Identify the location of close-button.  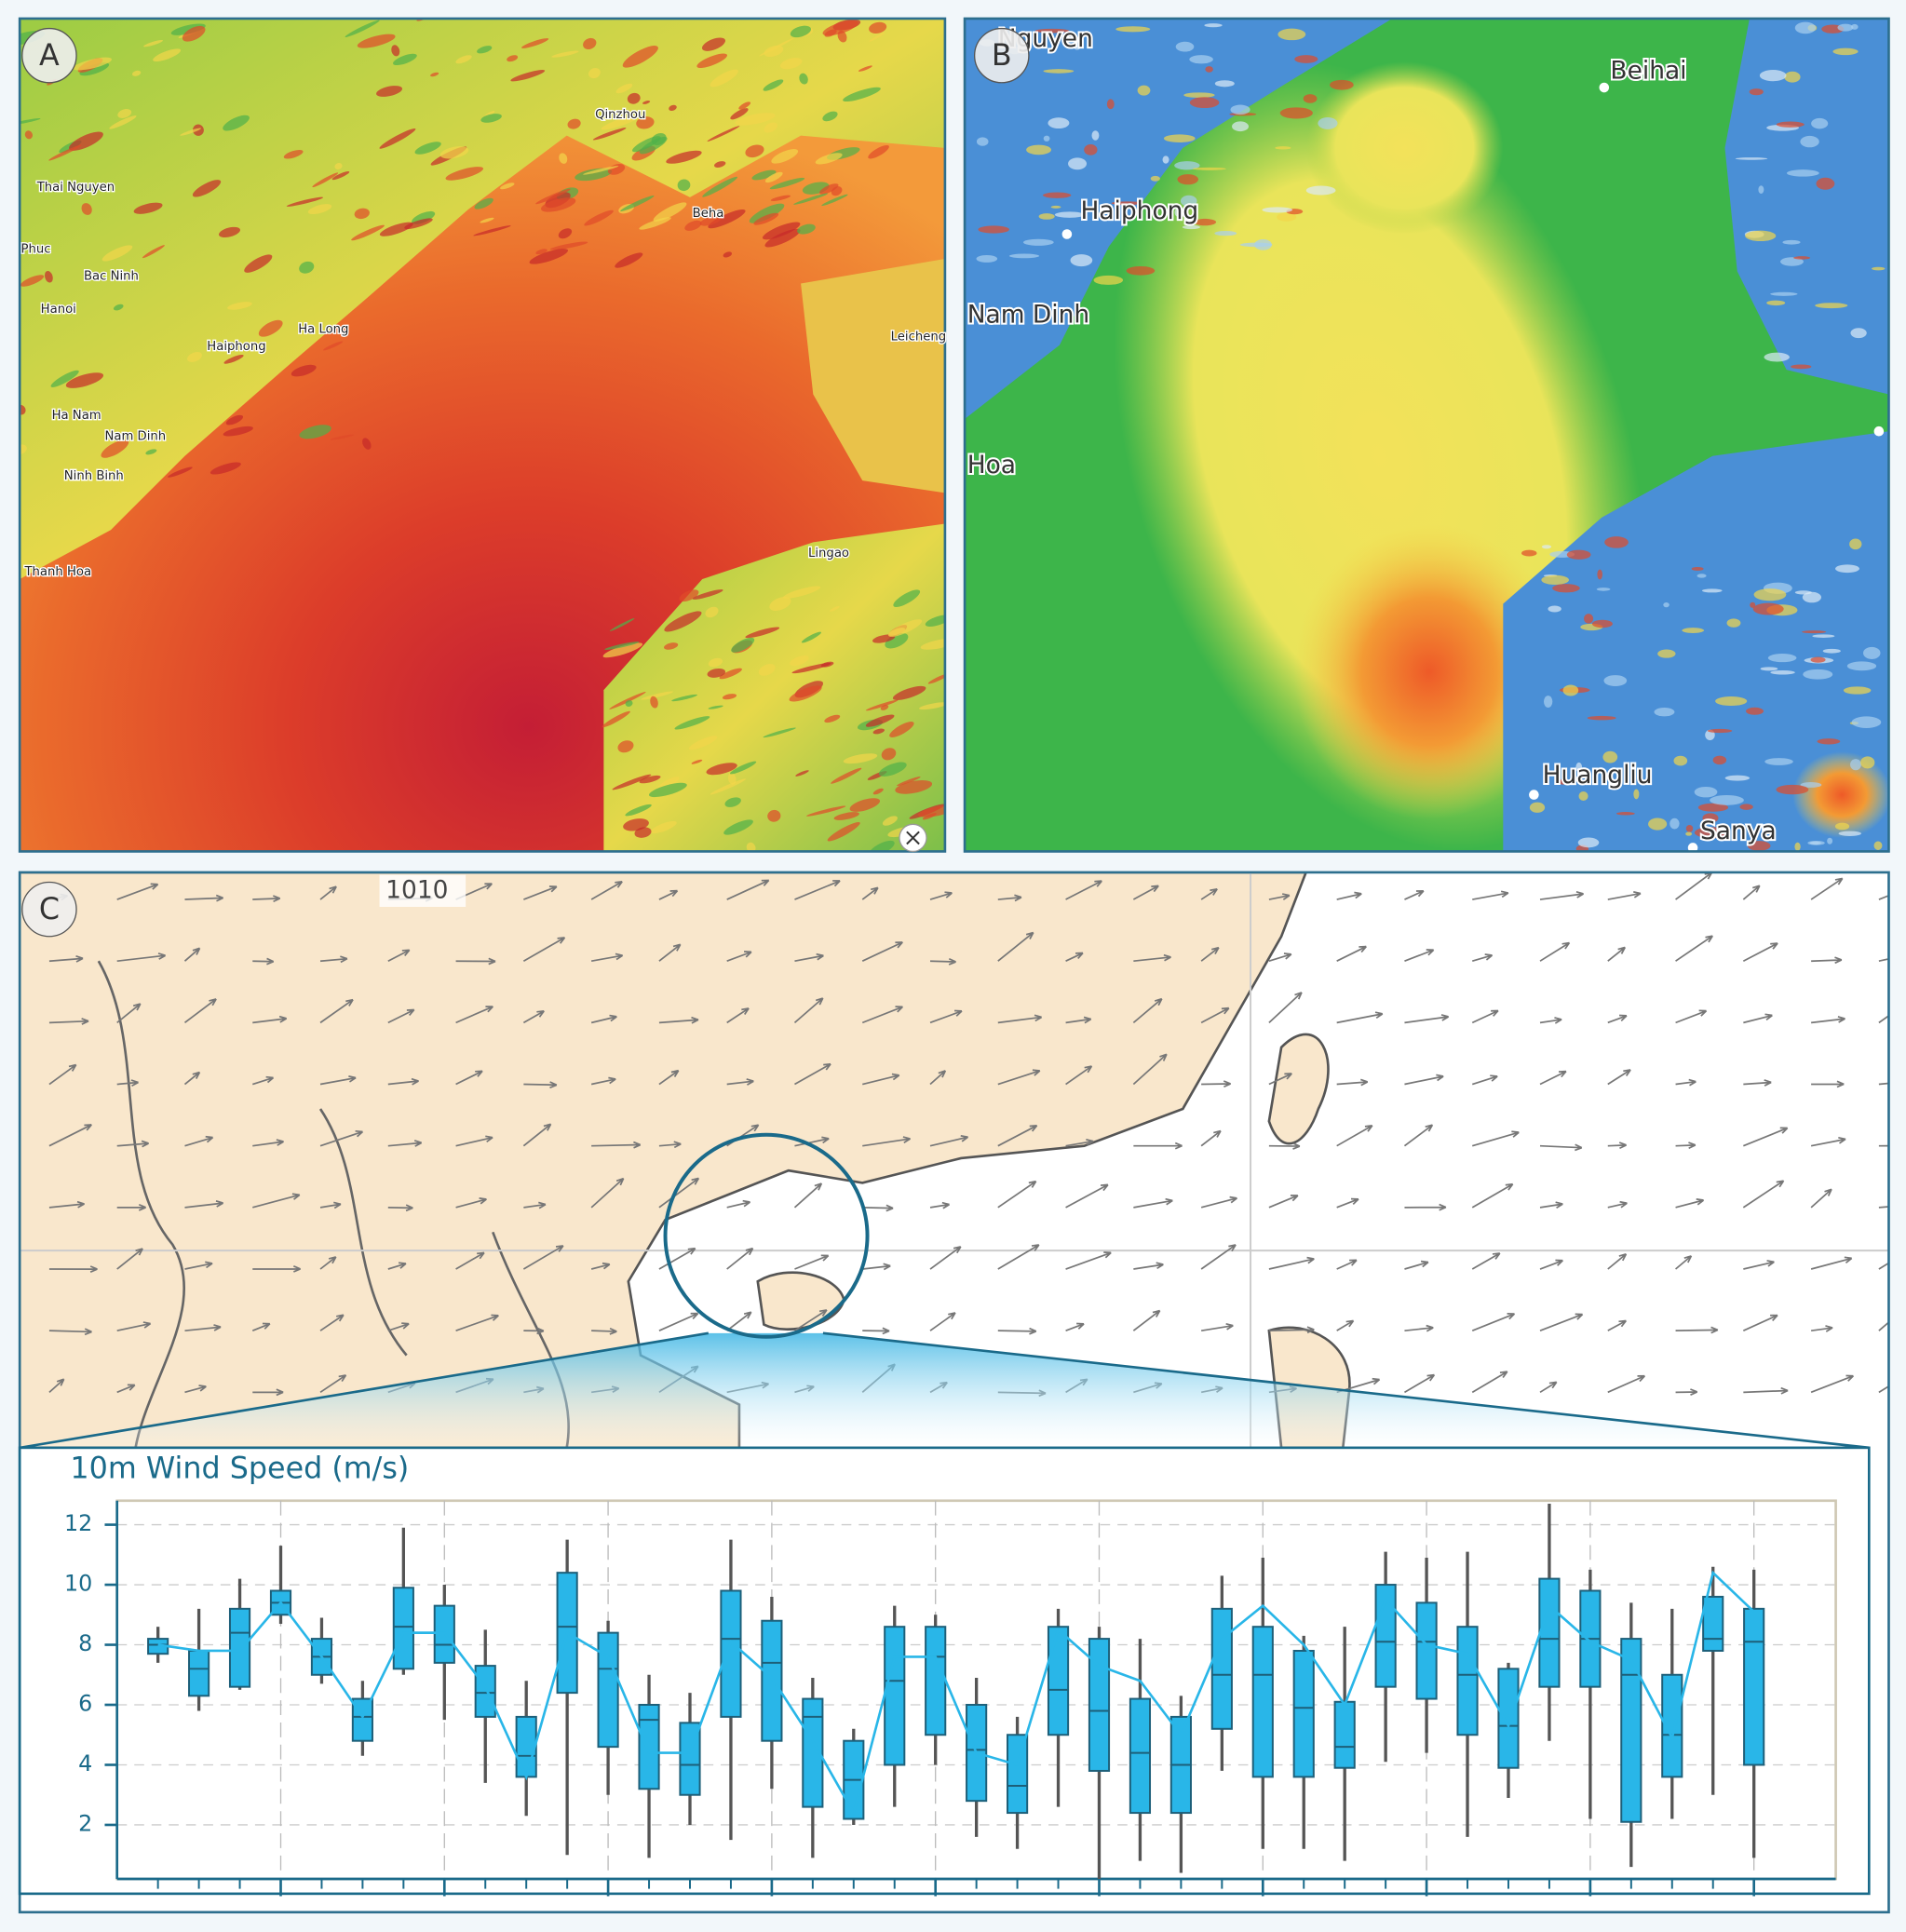
(913, 838).